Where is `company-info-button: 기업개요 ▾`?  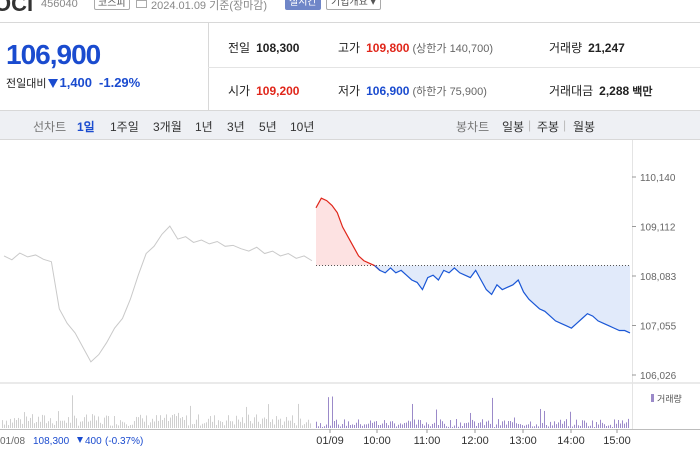 company-info-button: 기업개요 ▾ is located at coordinates (353, 5).